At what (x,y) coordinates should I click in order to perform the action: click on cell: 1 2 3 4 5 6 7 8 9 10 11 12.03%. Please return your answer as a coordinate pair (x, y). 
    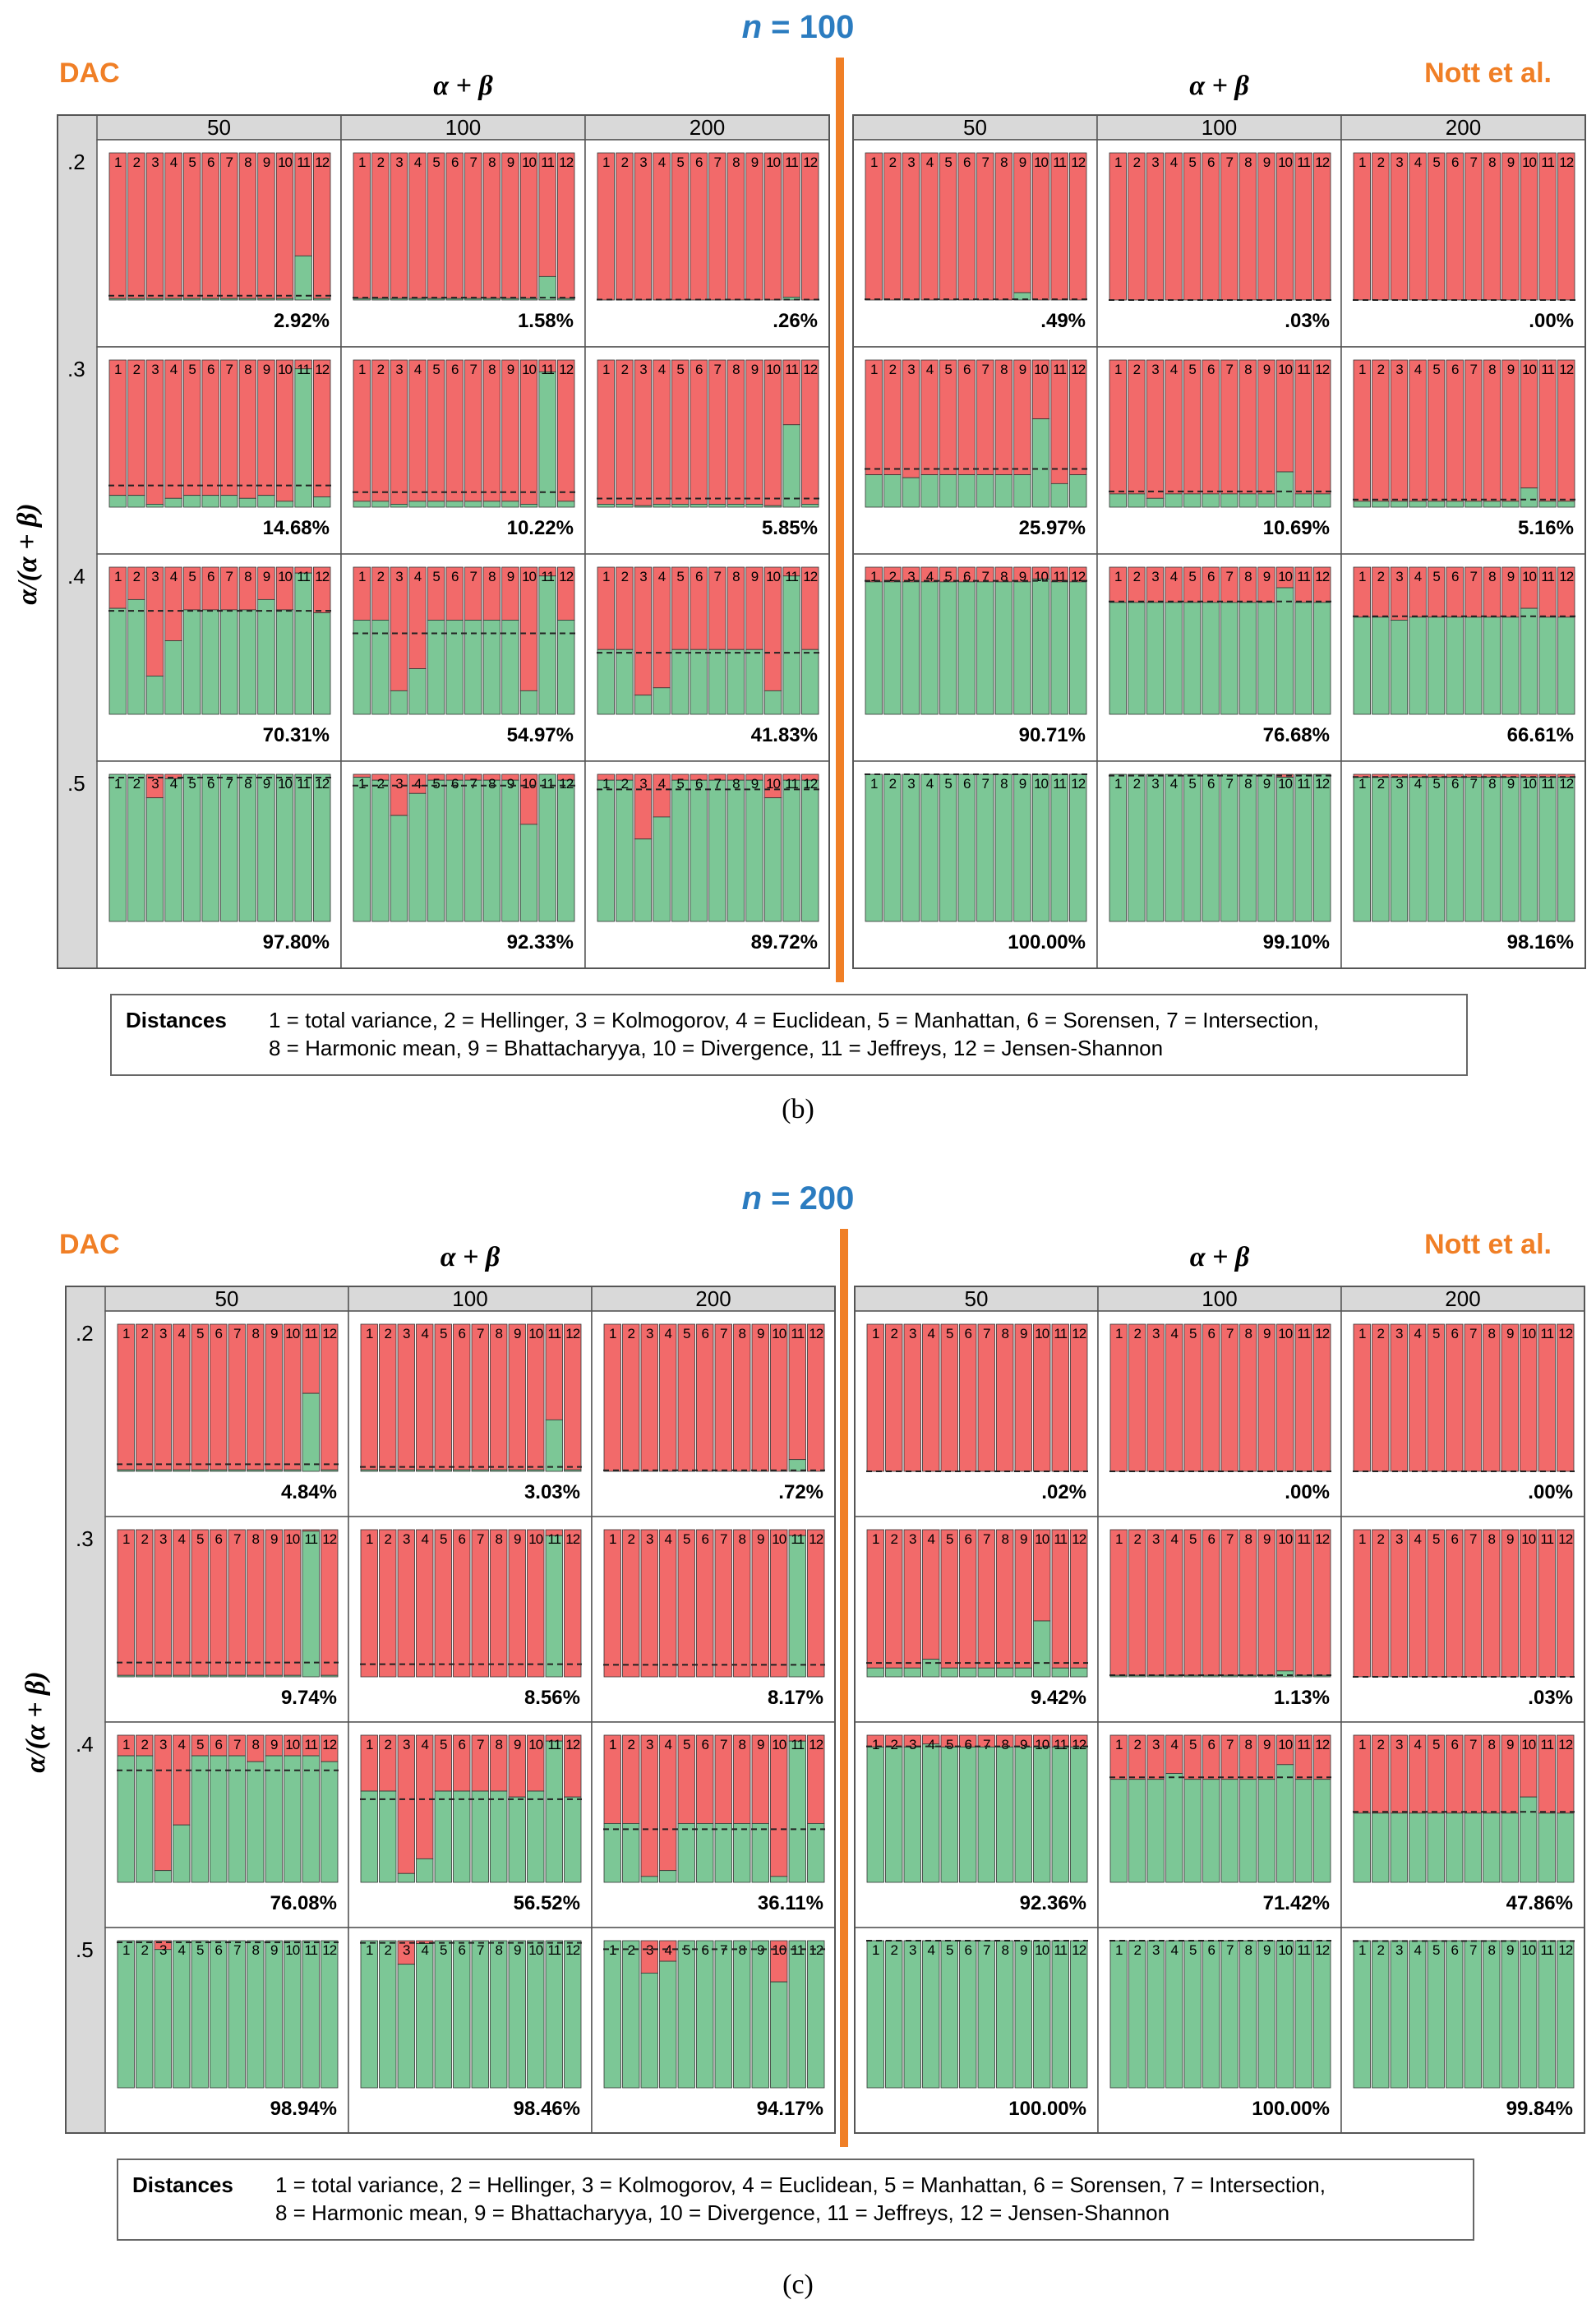
    Looking at the image, I should click on (1219, 243).